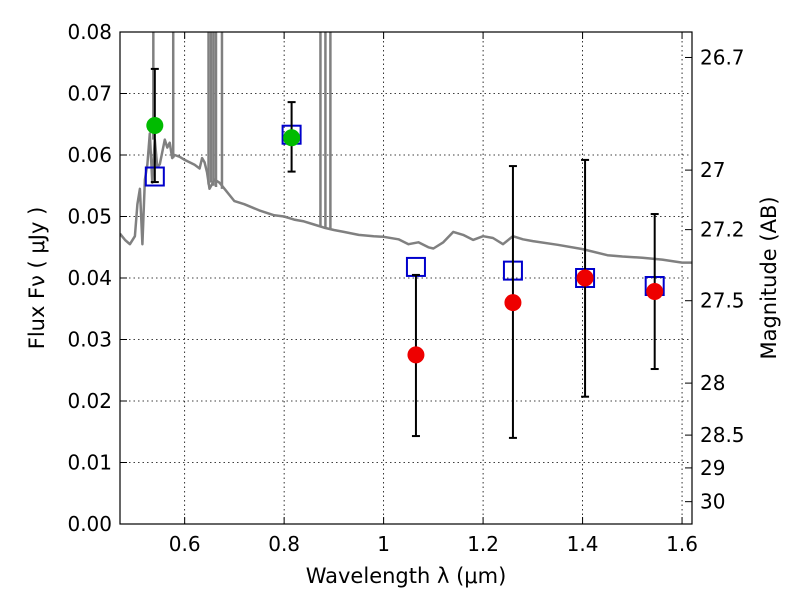 The width and height of the screenshot is (800, 600). I want to click on mag-tick-label: 26.7, so click(722, 57).